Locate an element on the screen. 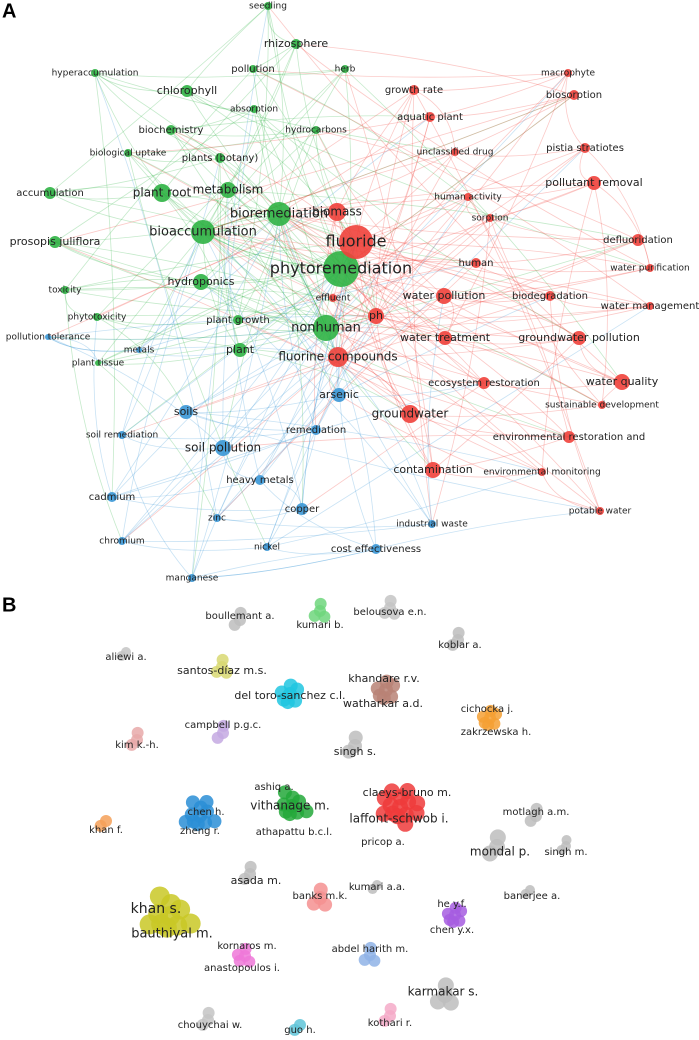  node-label: chlorophyll is located at coordinates (187, 90).